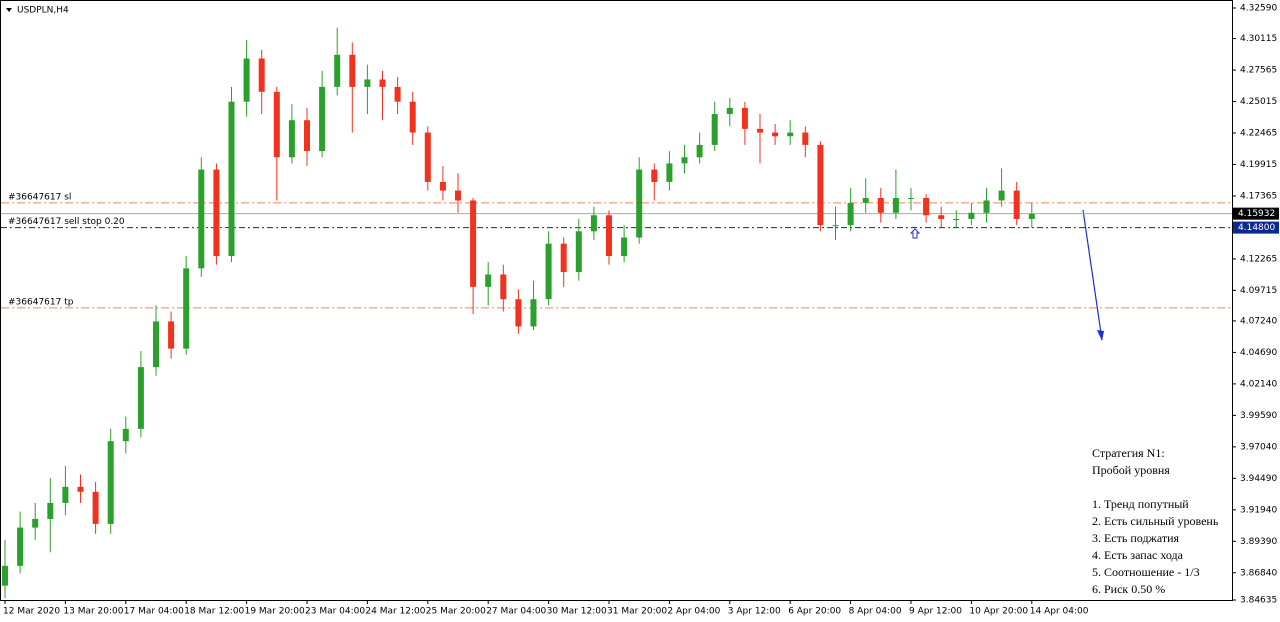  What do you see at coordinates (1258, 321) in the screenshot?
I see `y-tick-label: 4.07240` at bounding box center [1258, 321].